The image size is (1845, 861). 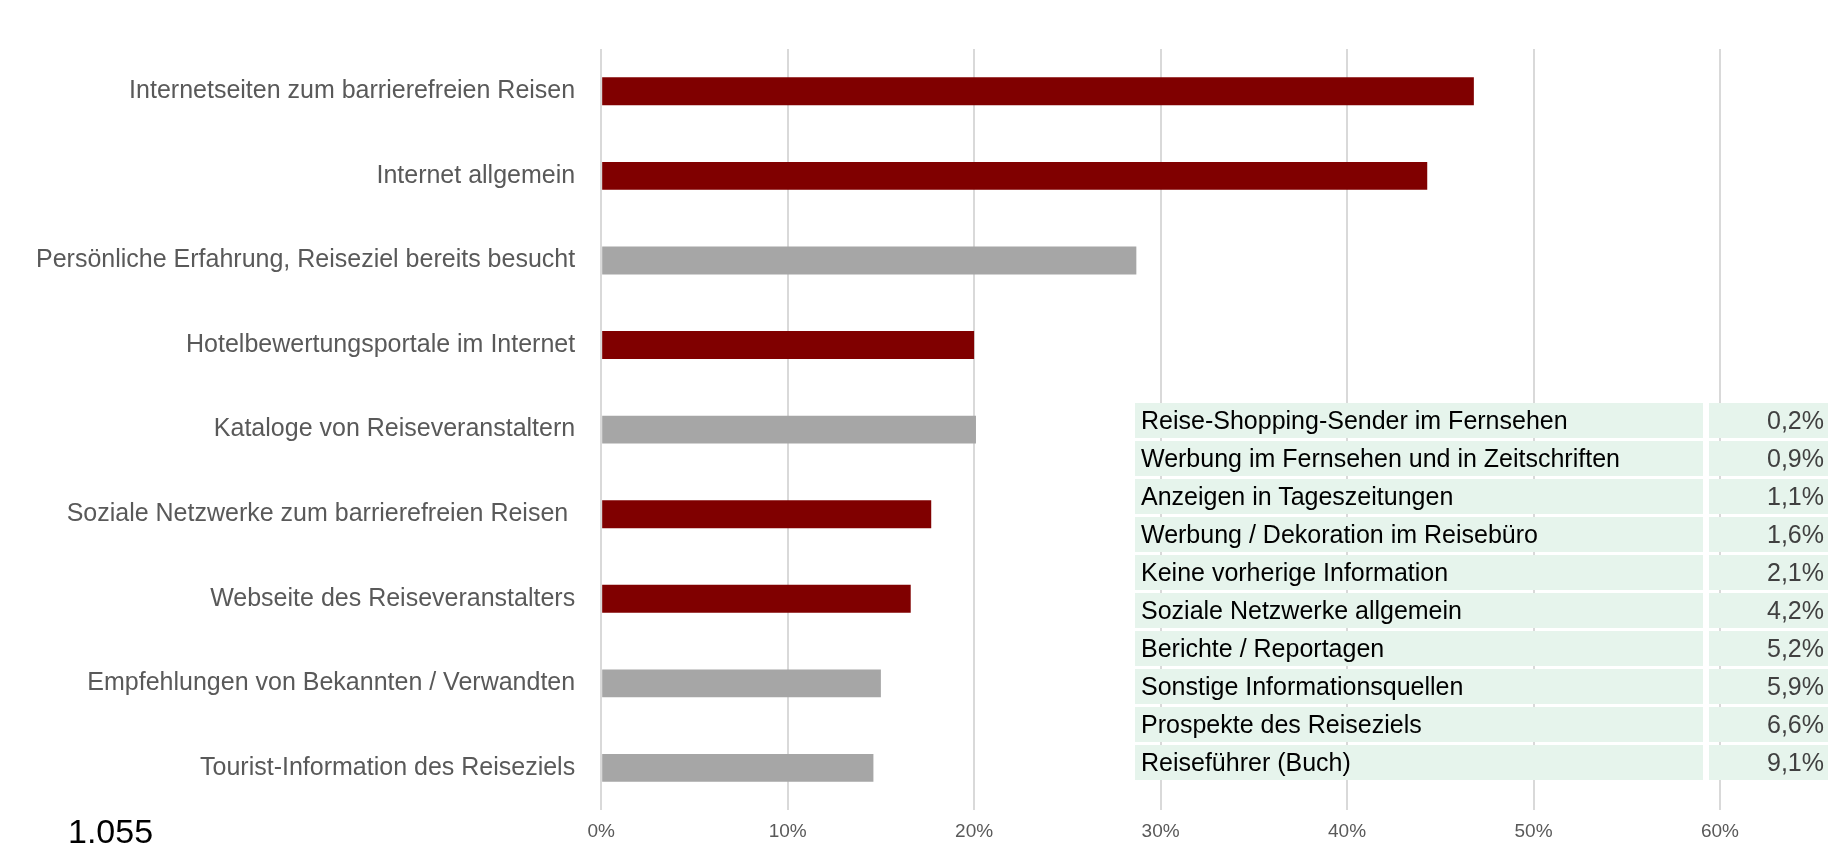 I want to click on text: 1,6%, so click(x=1795, y=534).